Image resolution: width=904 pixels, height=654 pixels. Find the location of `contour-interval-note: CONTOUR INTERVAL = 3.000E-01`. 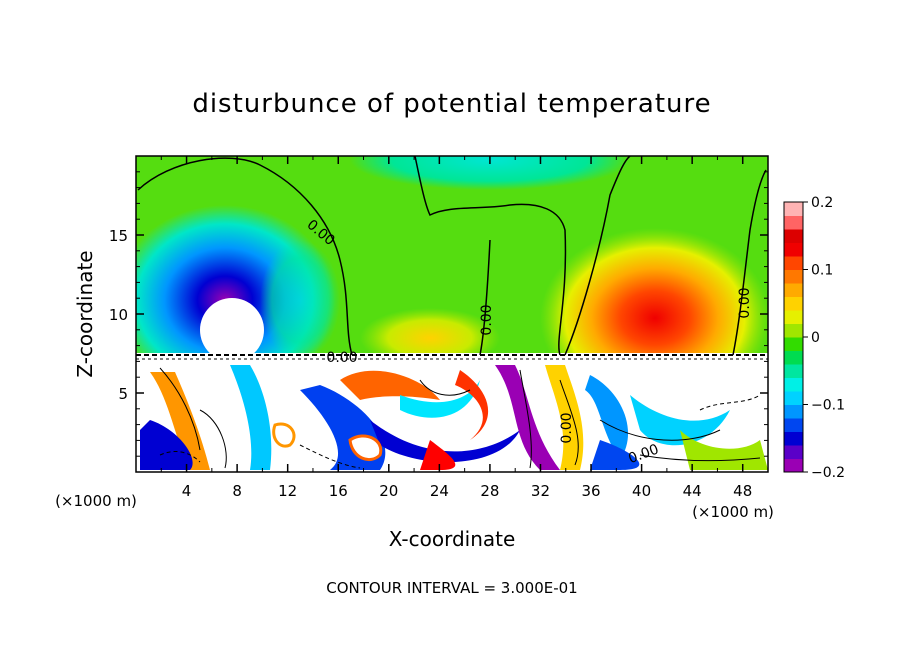

contour-interval-note: CONTOUR INTERVAL = 3.000E-01 is located at coordinates (451, 588).